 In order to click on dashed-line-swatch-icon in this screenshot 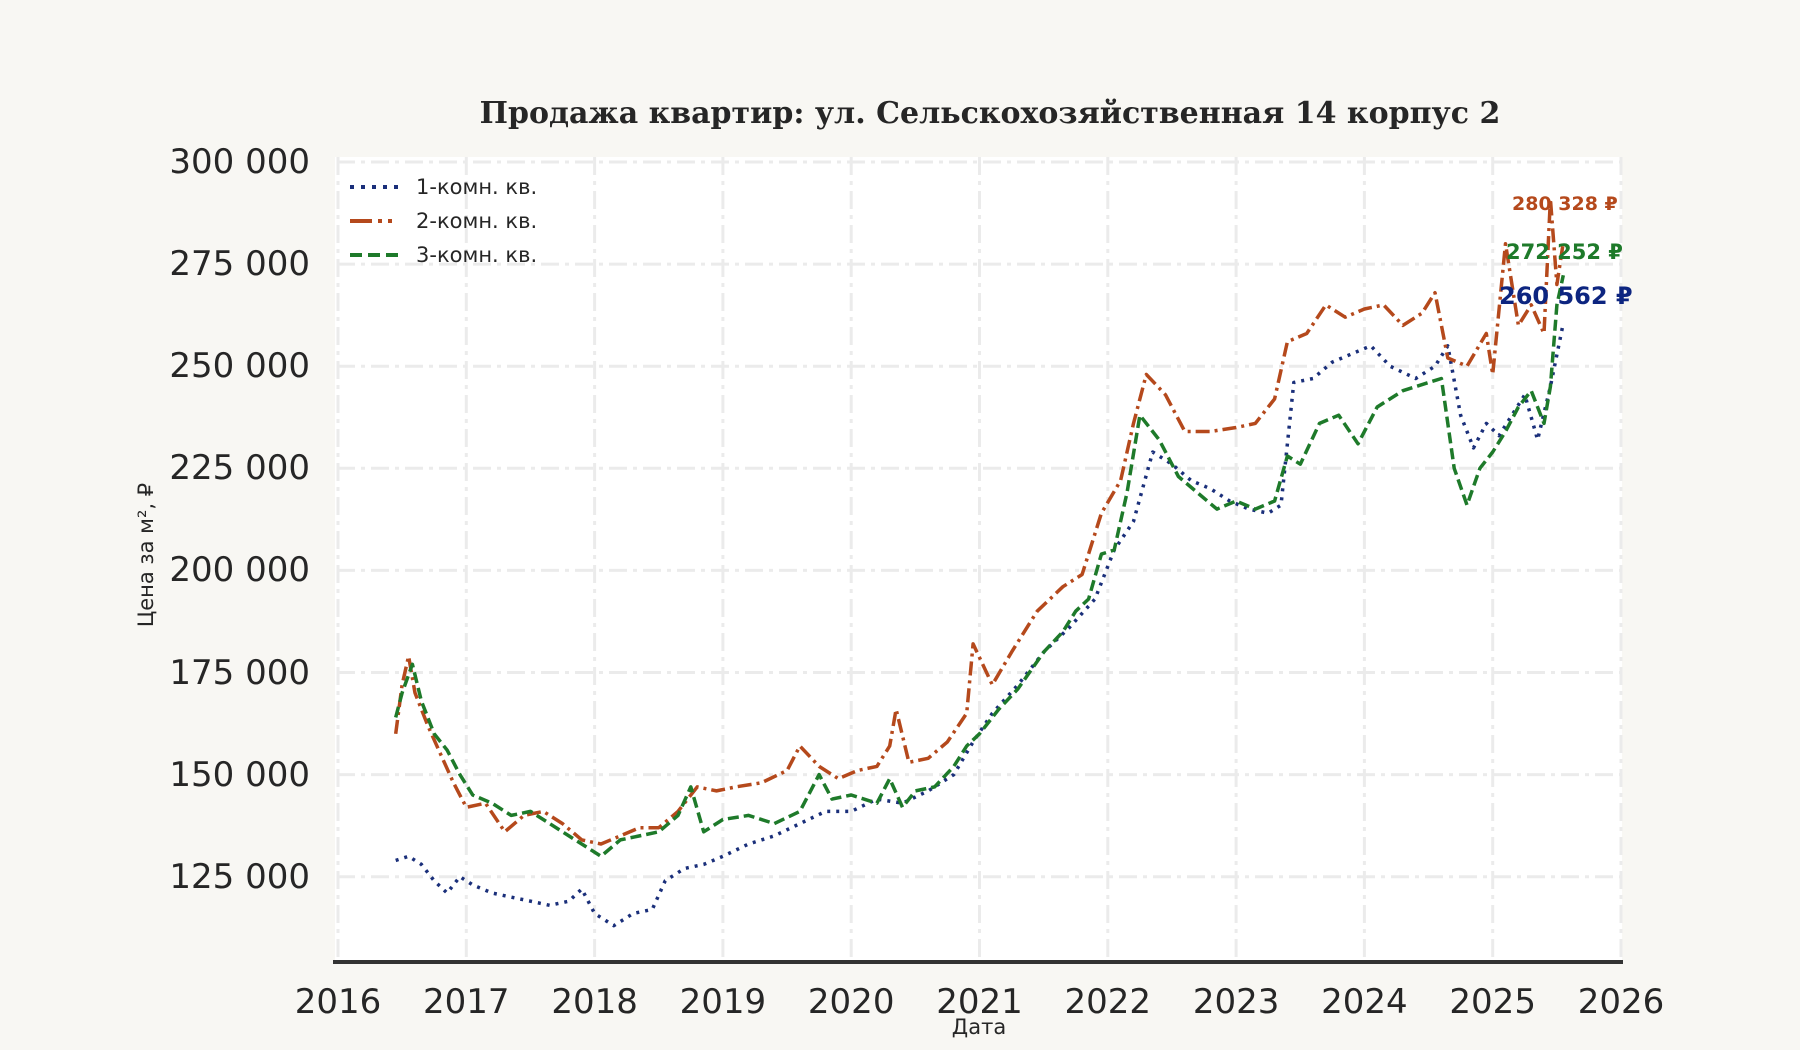, I will do `click(374, 255)`.